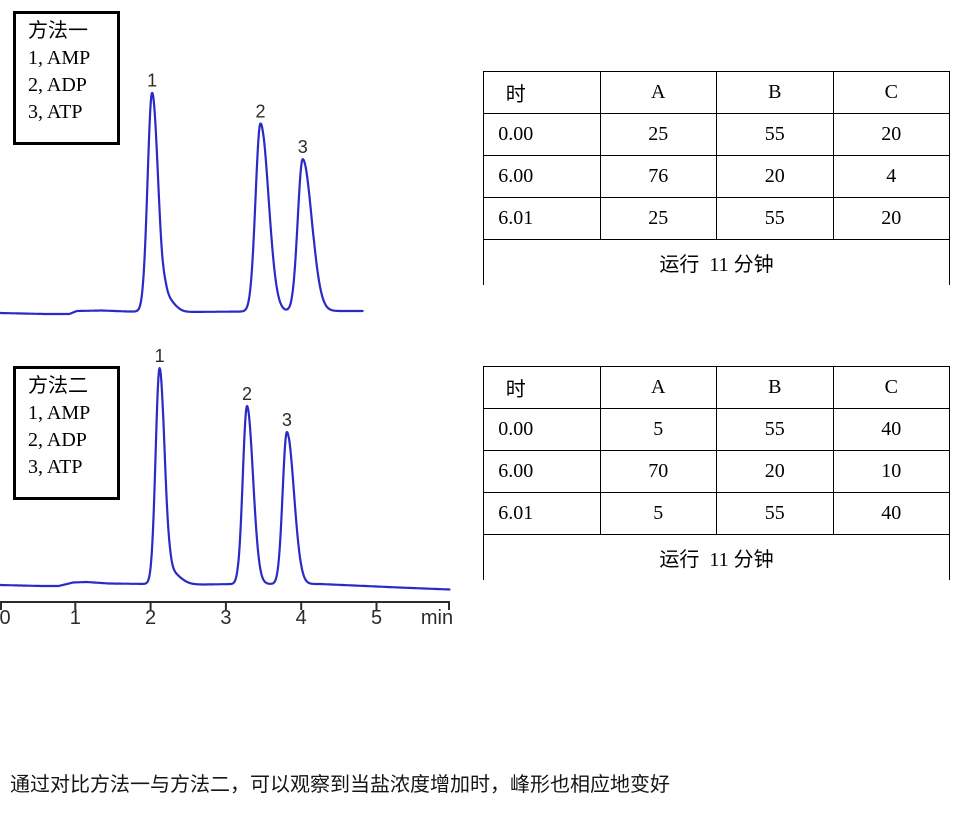 The image size is (971, 833). I want to click on axis-tick-label: 0, so click(5, 618).